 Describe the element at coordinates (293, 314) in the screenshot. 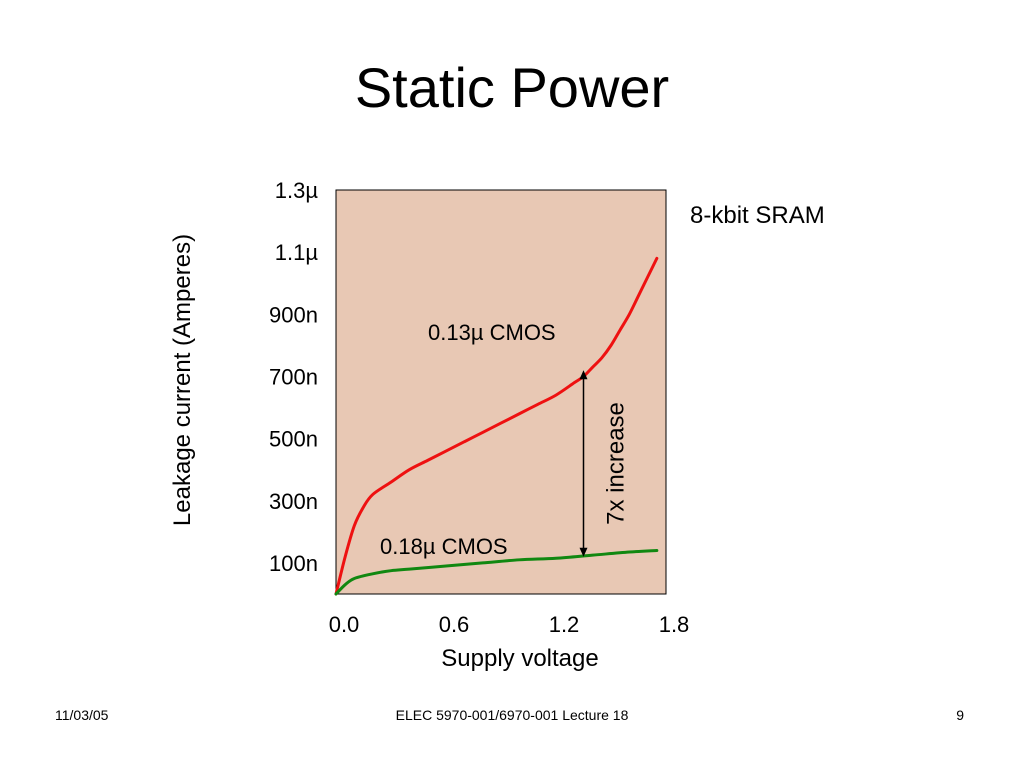

I see `y-tick-label: 900n` at that location.